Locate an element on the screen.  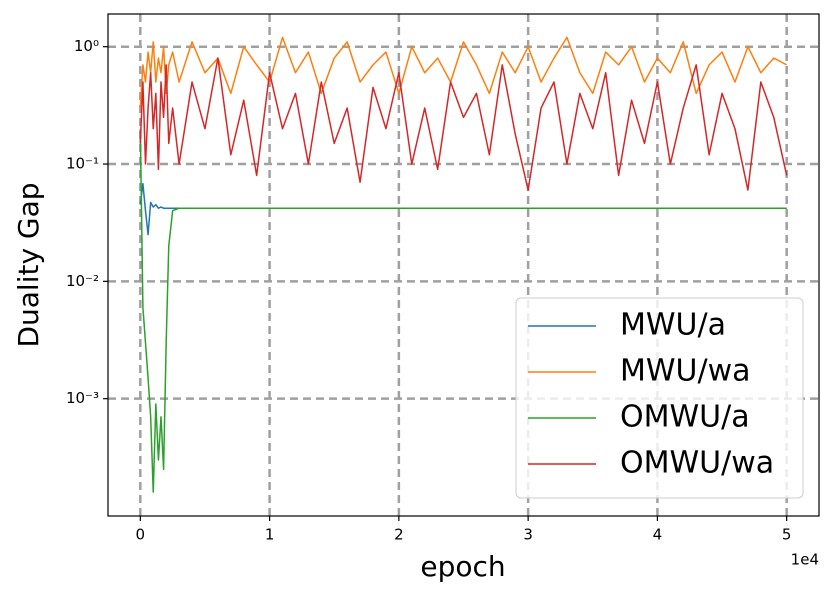
y-axis-label: Duality Gap is located at coordinates (28, 264).